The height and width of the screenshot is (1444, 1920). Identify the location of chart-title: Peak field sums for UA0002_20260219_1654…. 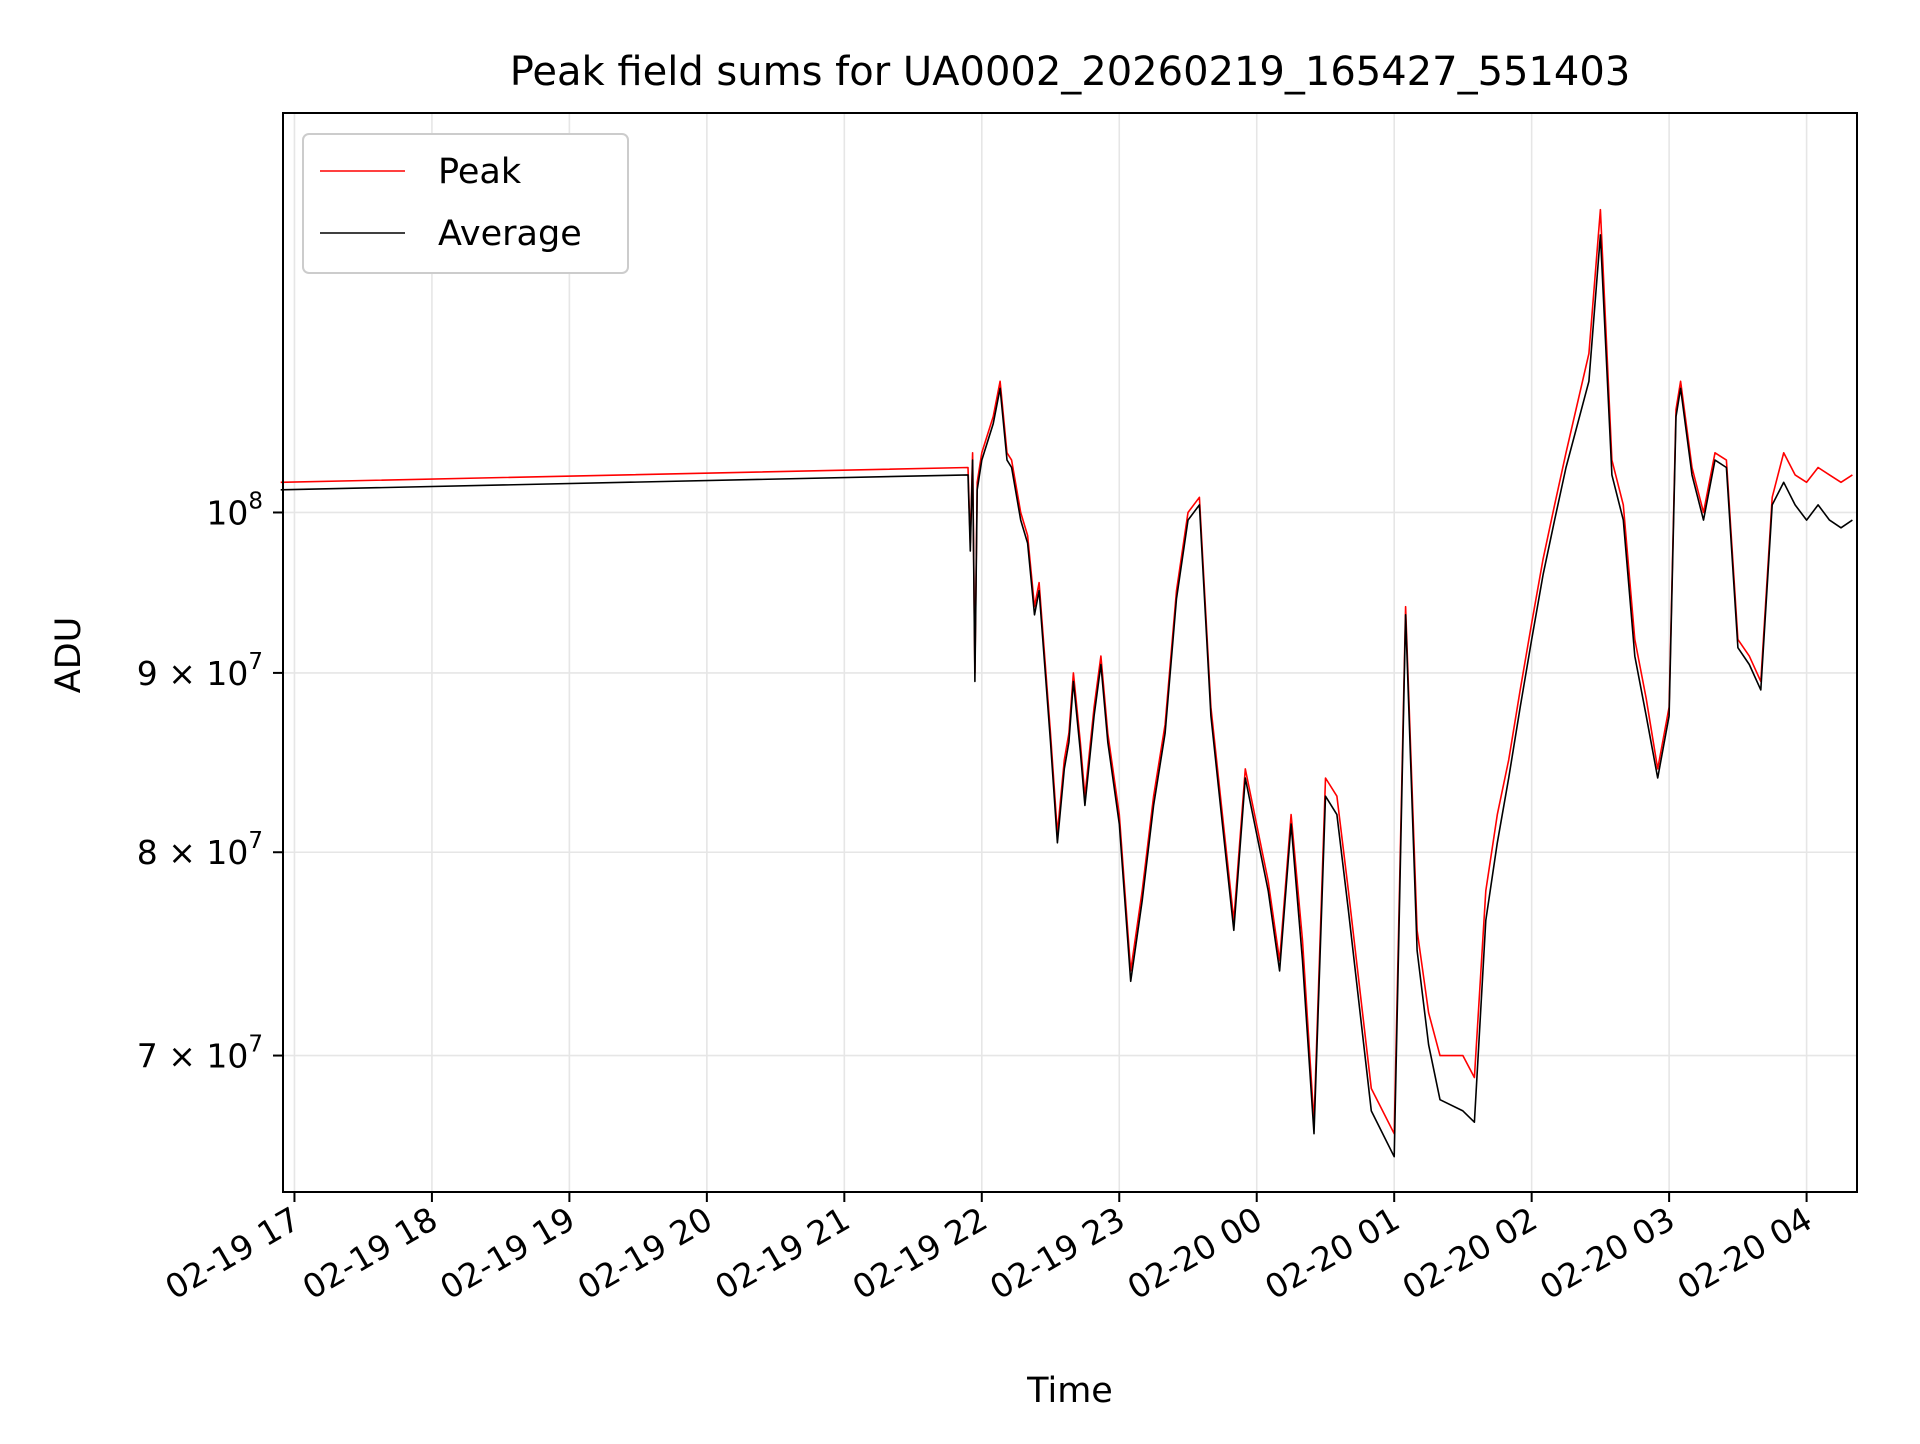
(1070, 72).